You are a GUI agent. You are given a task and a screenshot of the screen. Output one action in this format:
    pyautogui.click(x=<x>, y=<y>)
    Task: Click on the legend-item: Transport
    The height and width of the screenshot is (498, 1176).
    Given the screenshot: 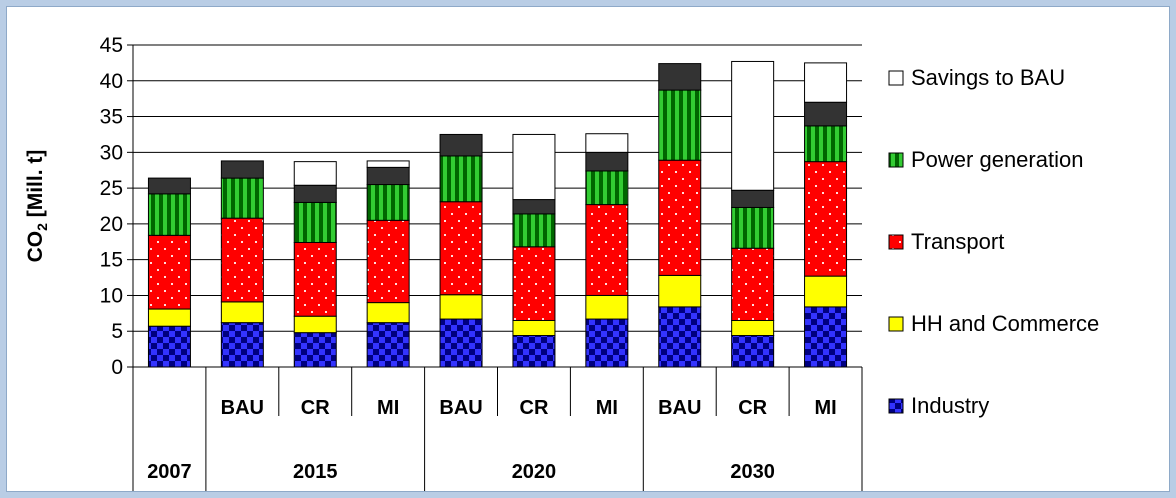 What is the action you would take?
    pyautogui.click(x=946, y=241)
    